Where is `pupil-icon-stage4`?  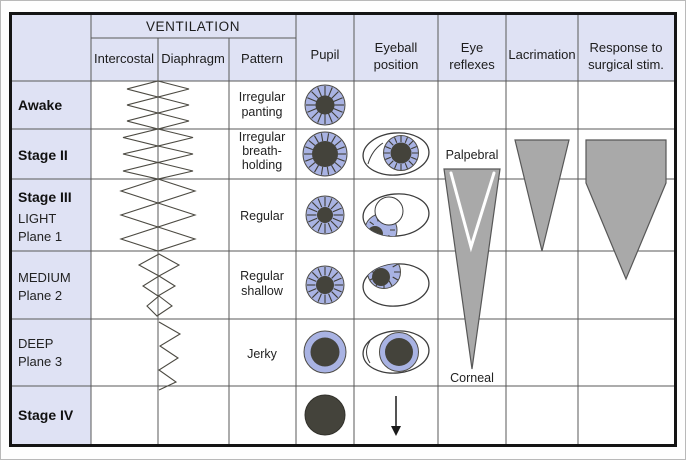 pupil-icon-stage4 is located at coordinates (325, 415).